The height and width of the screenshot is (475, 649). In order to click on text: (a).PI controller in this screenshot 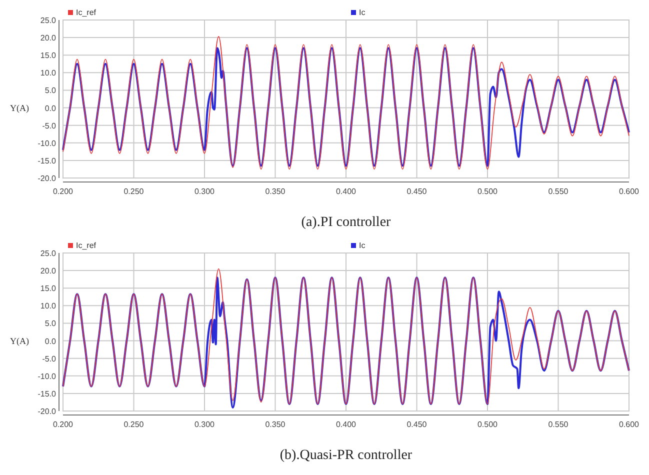, I will do `click(346, 222)`.